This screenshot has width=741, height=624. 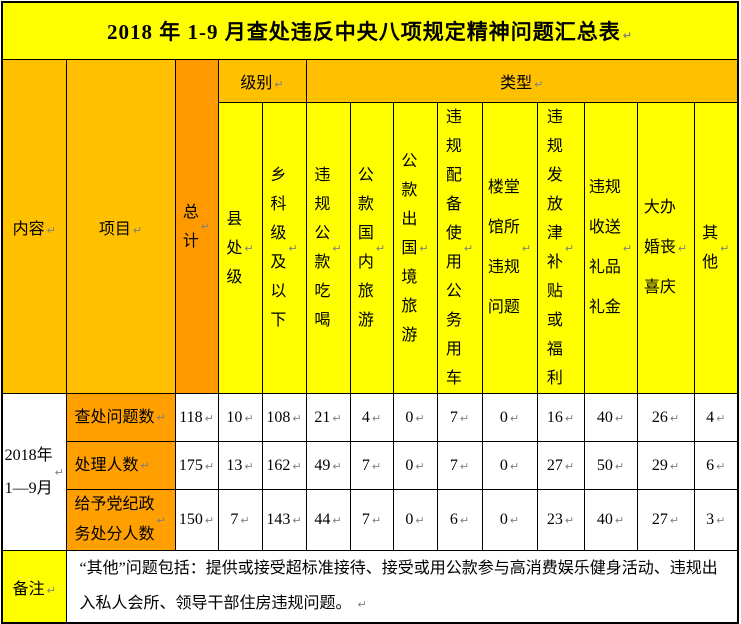 I want to click on data-cell-r0-c6: 7 ↵, so click(x=459, y=417).